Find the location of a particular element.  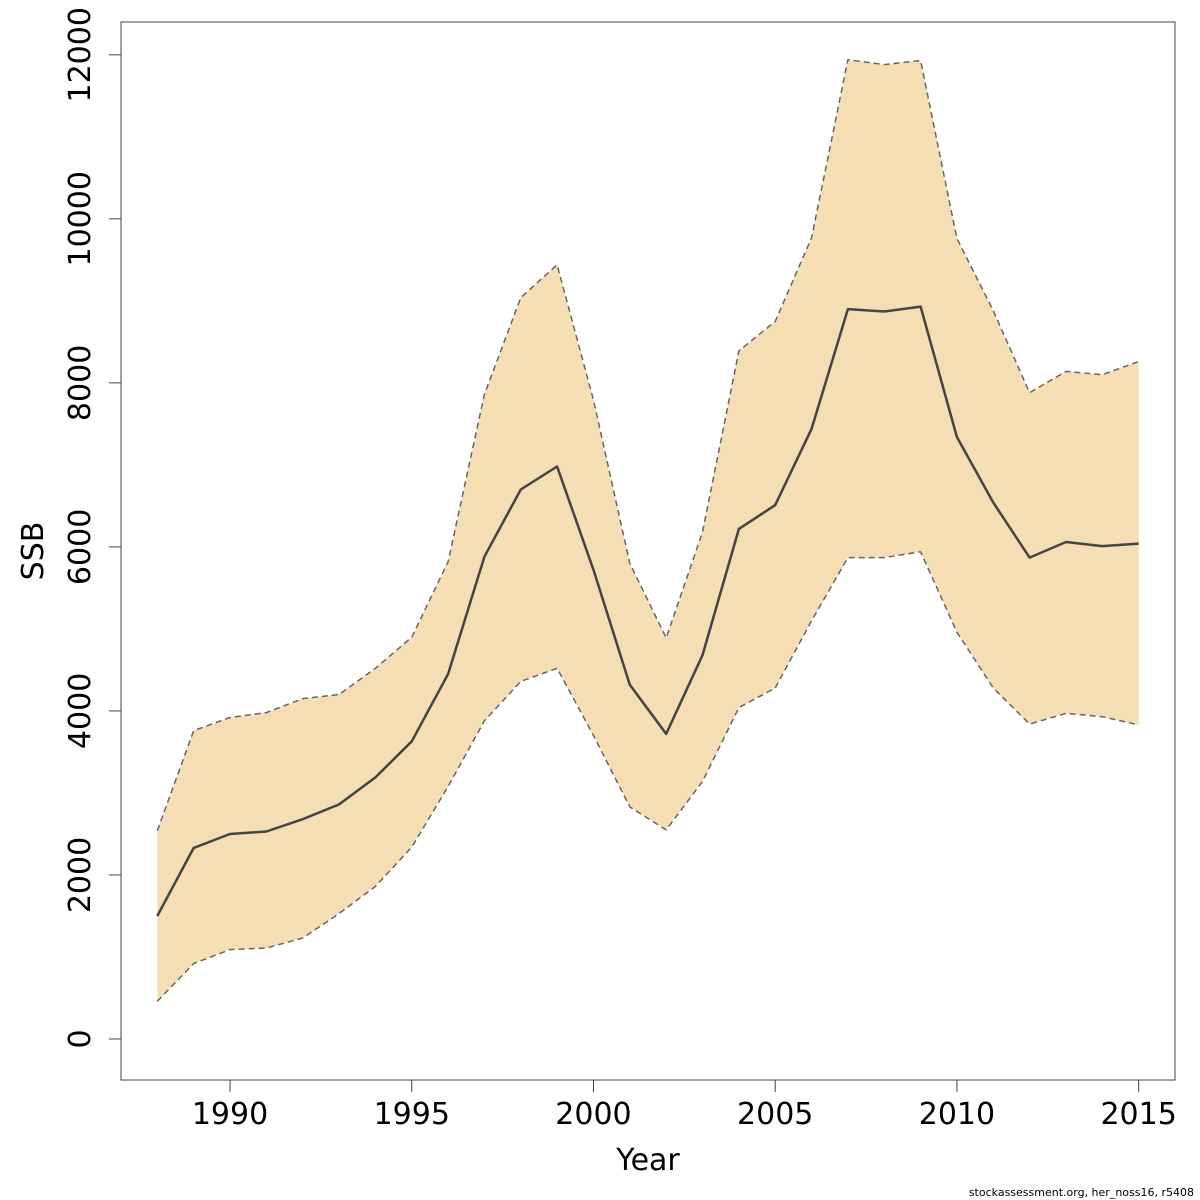

y-tick-label: 8000 is located at coordinates (80, 383).